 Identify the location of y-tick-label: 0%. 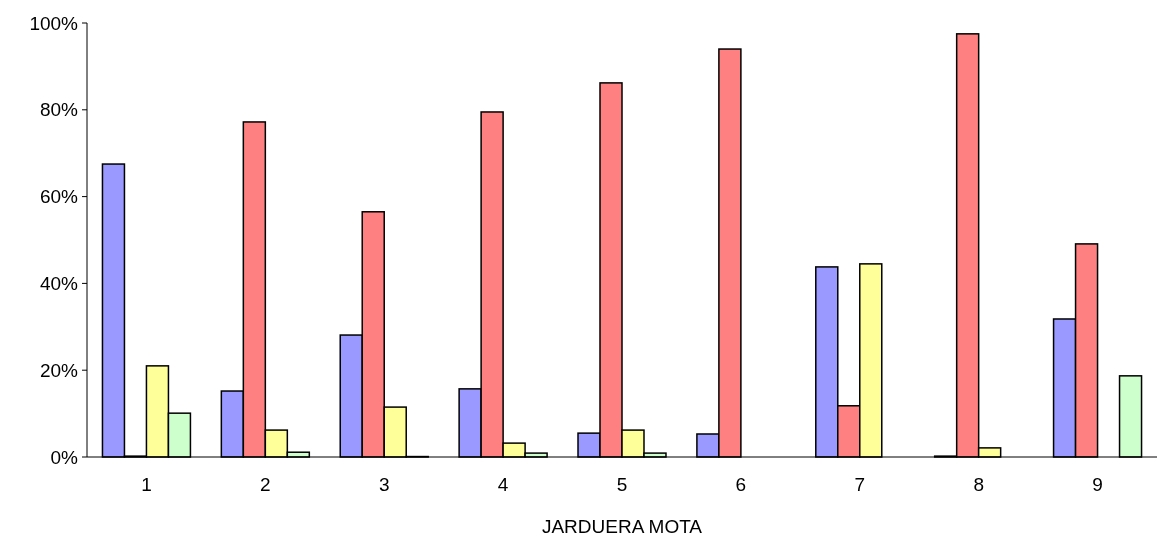
(64, 457).